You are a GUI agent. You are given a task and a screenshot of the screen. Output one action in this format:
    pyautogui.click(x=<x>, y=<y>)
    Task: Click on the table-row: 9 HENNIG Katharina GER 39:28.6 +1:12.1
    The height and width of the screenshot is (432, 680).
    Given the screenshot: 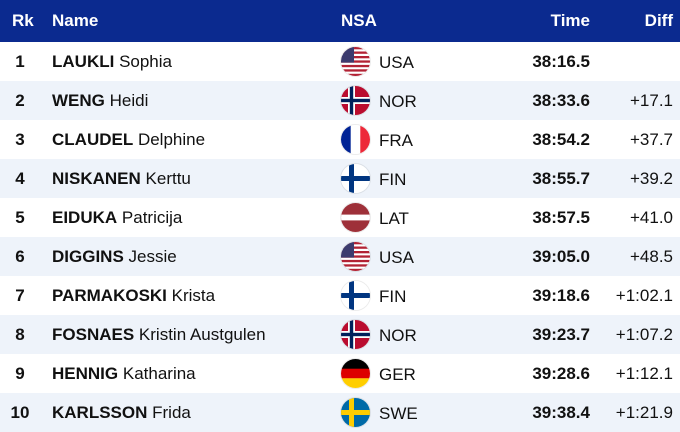 What is the action you would take?
    pyautogui.click(x=340, y=373)
    